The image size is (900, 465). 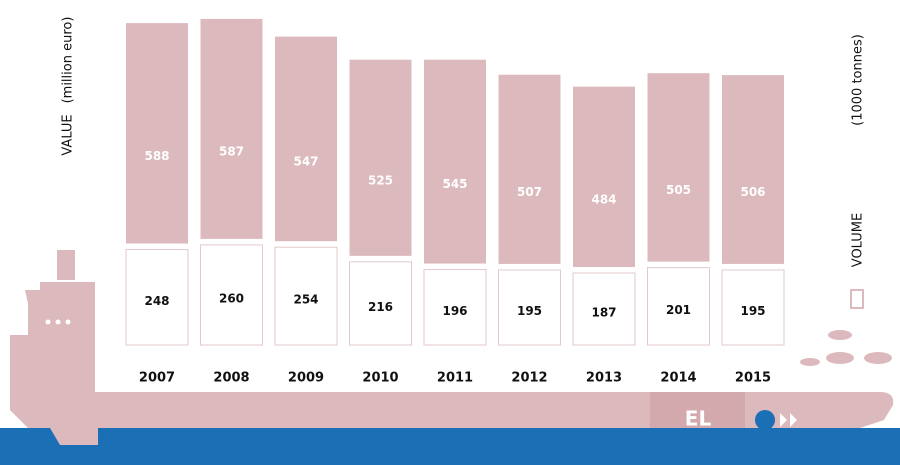 I want to click on volume-label: 260, so click(x=231, y=298).